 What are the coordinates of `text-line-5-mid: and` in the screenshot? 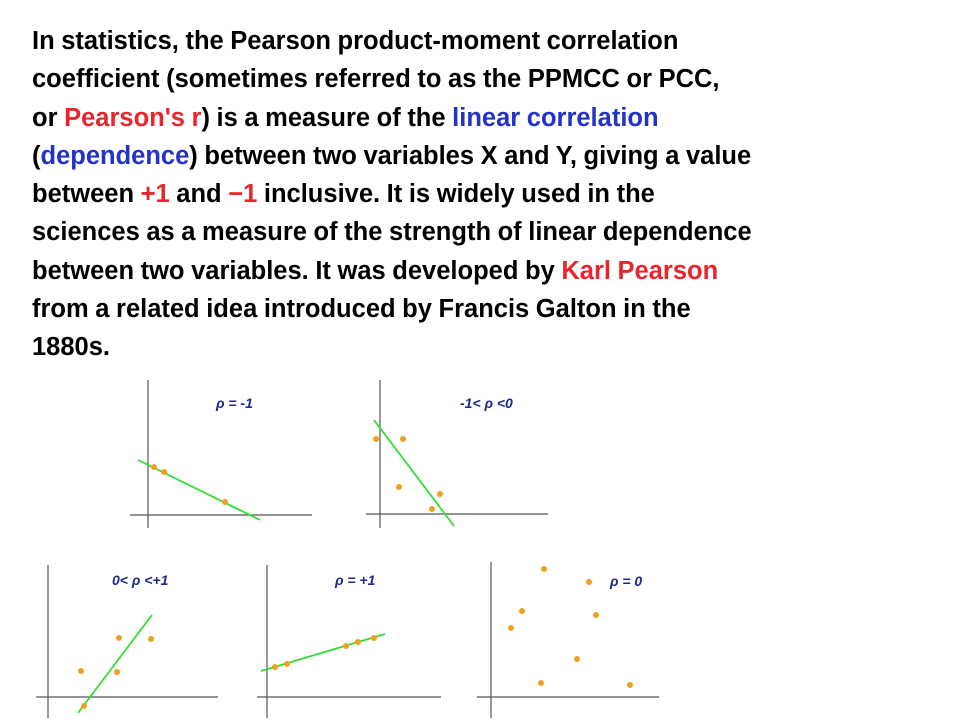 It's located at (199, 194).